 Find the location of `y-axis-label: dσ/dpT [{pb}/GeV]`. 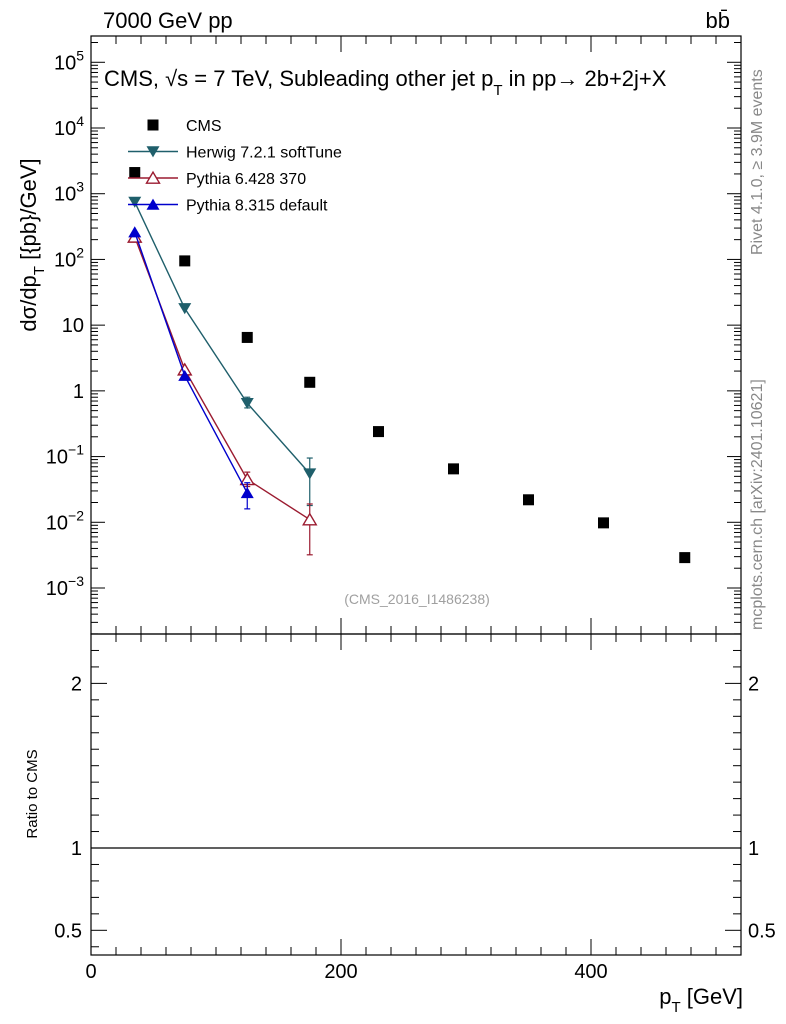

y-axis-label: dσ/dpT [{pb}/GeV] is located at coordinates (32, 244).